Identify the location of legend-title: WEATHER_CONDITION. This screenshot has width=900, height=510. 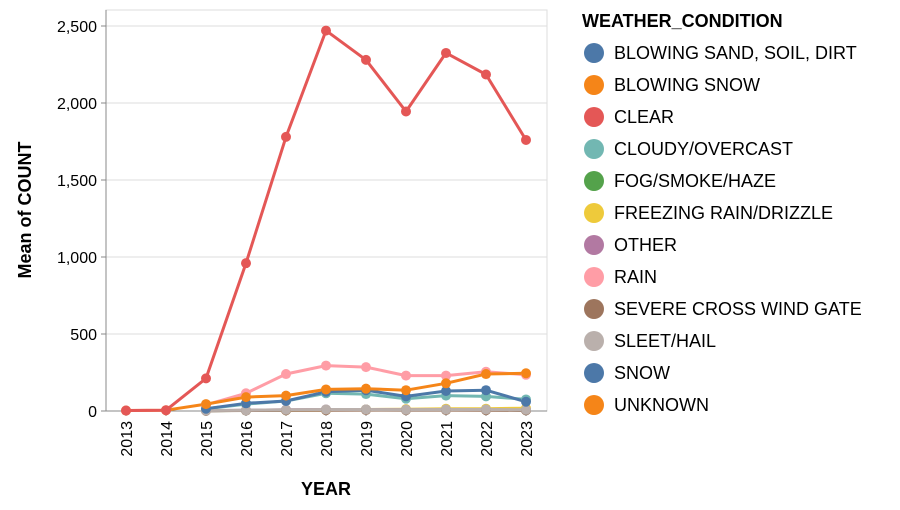
(682, 21).